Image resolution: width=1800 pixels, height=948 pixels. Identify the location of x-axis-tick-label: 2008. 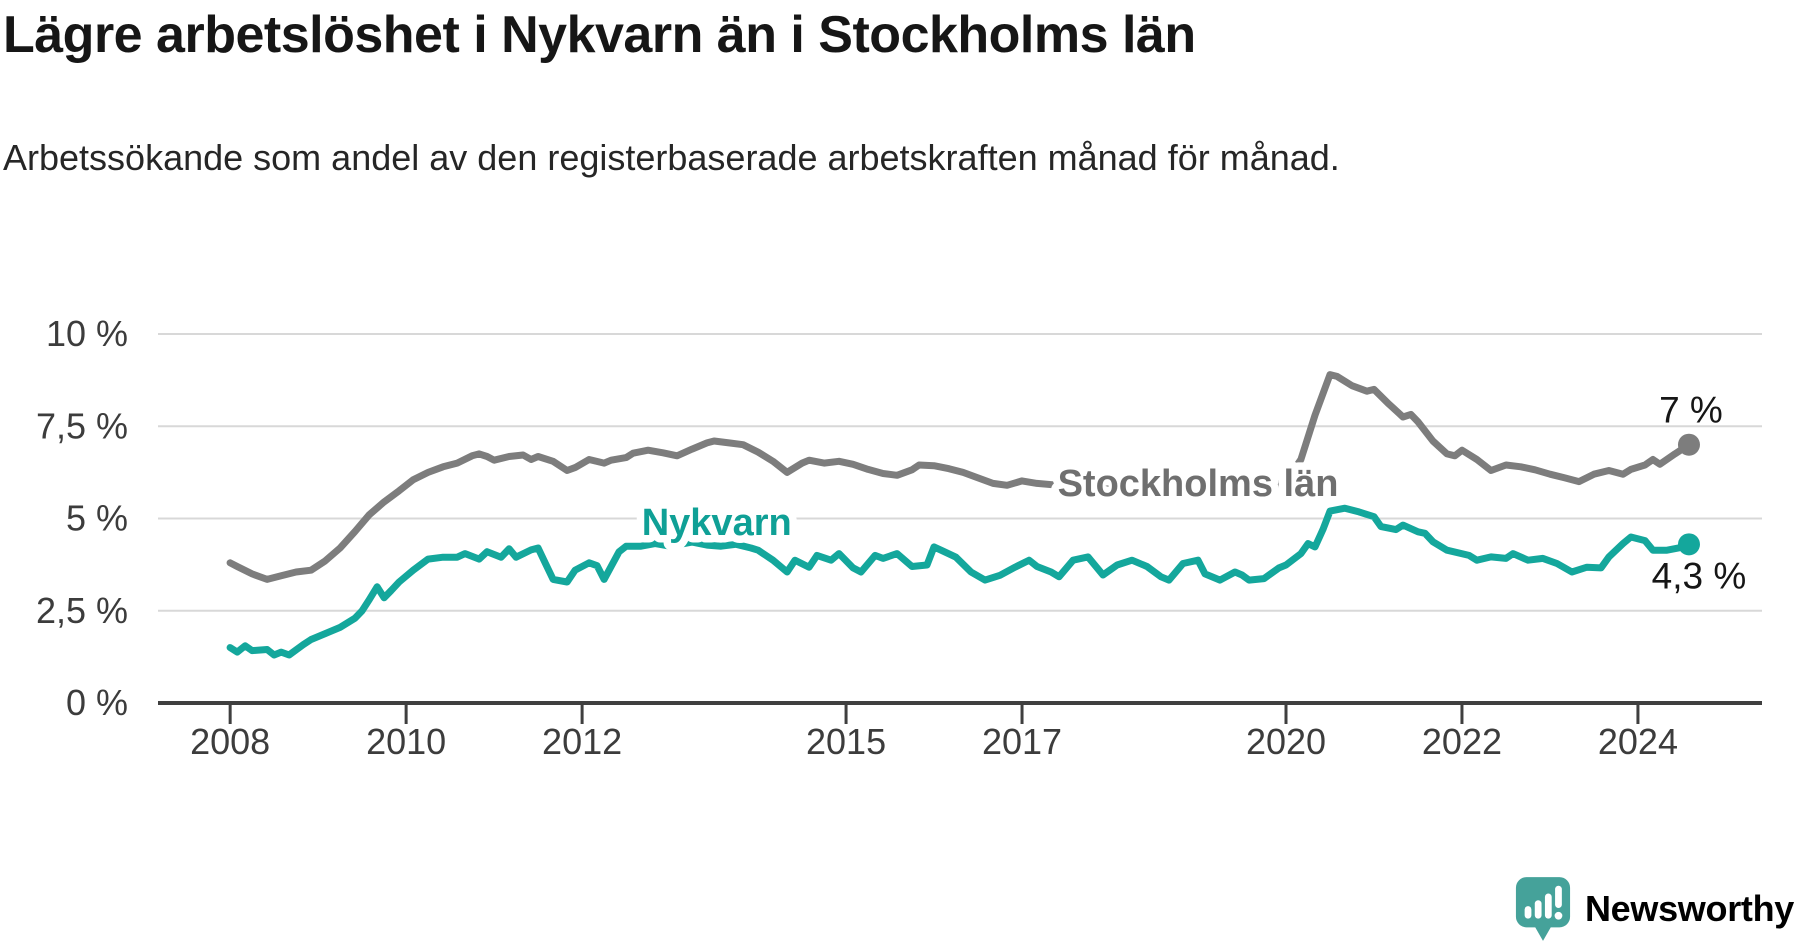
(230, 741).